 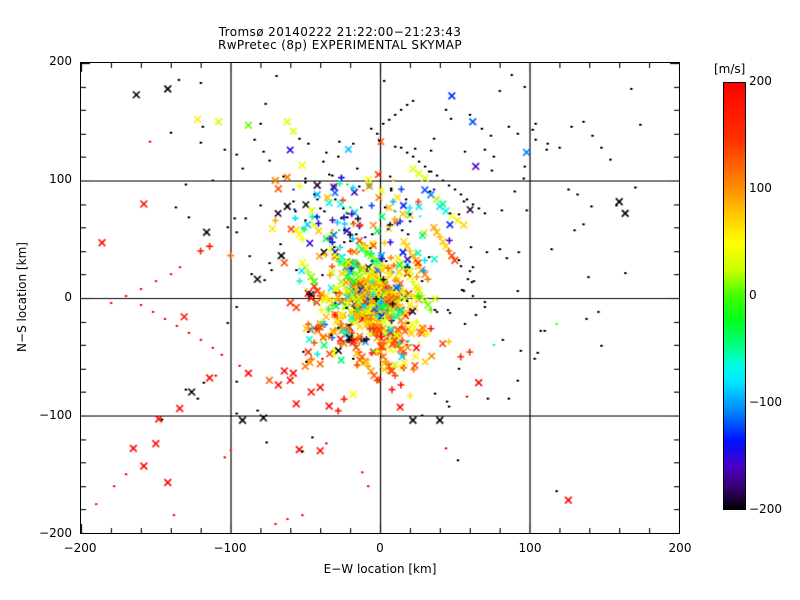 I want to click on colorbar-tick-label: 0, so click(x=753, y=295).